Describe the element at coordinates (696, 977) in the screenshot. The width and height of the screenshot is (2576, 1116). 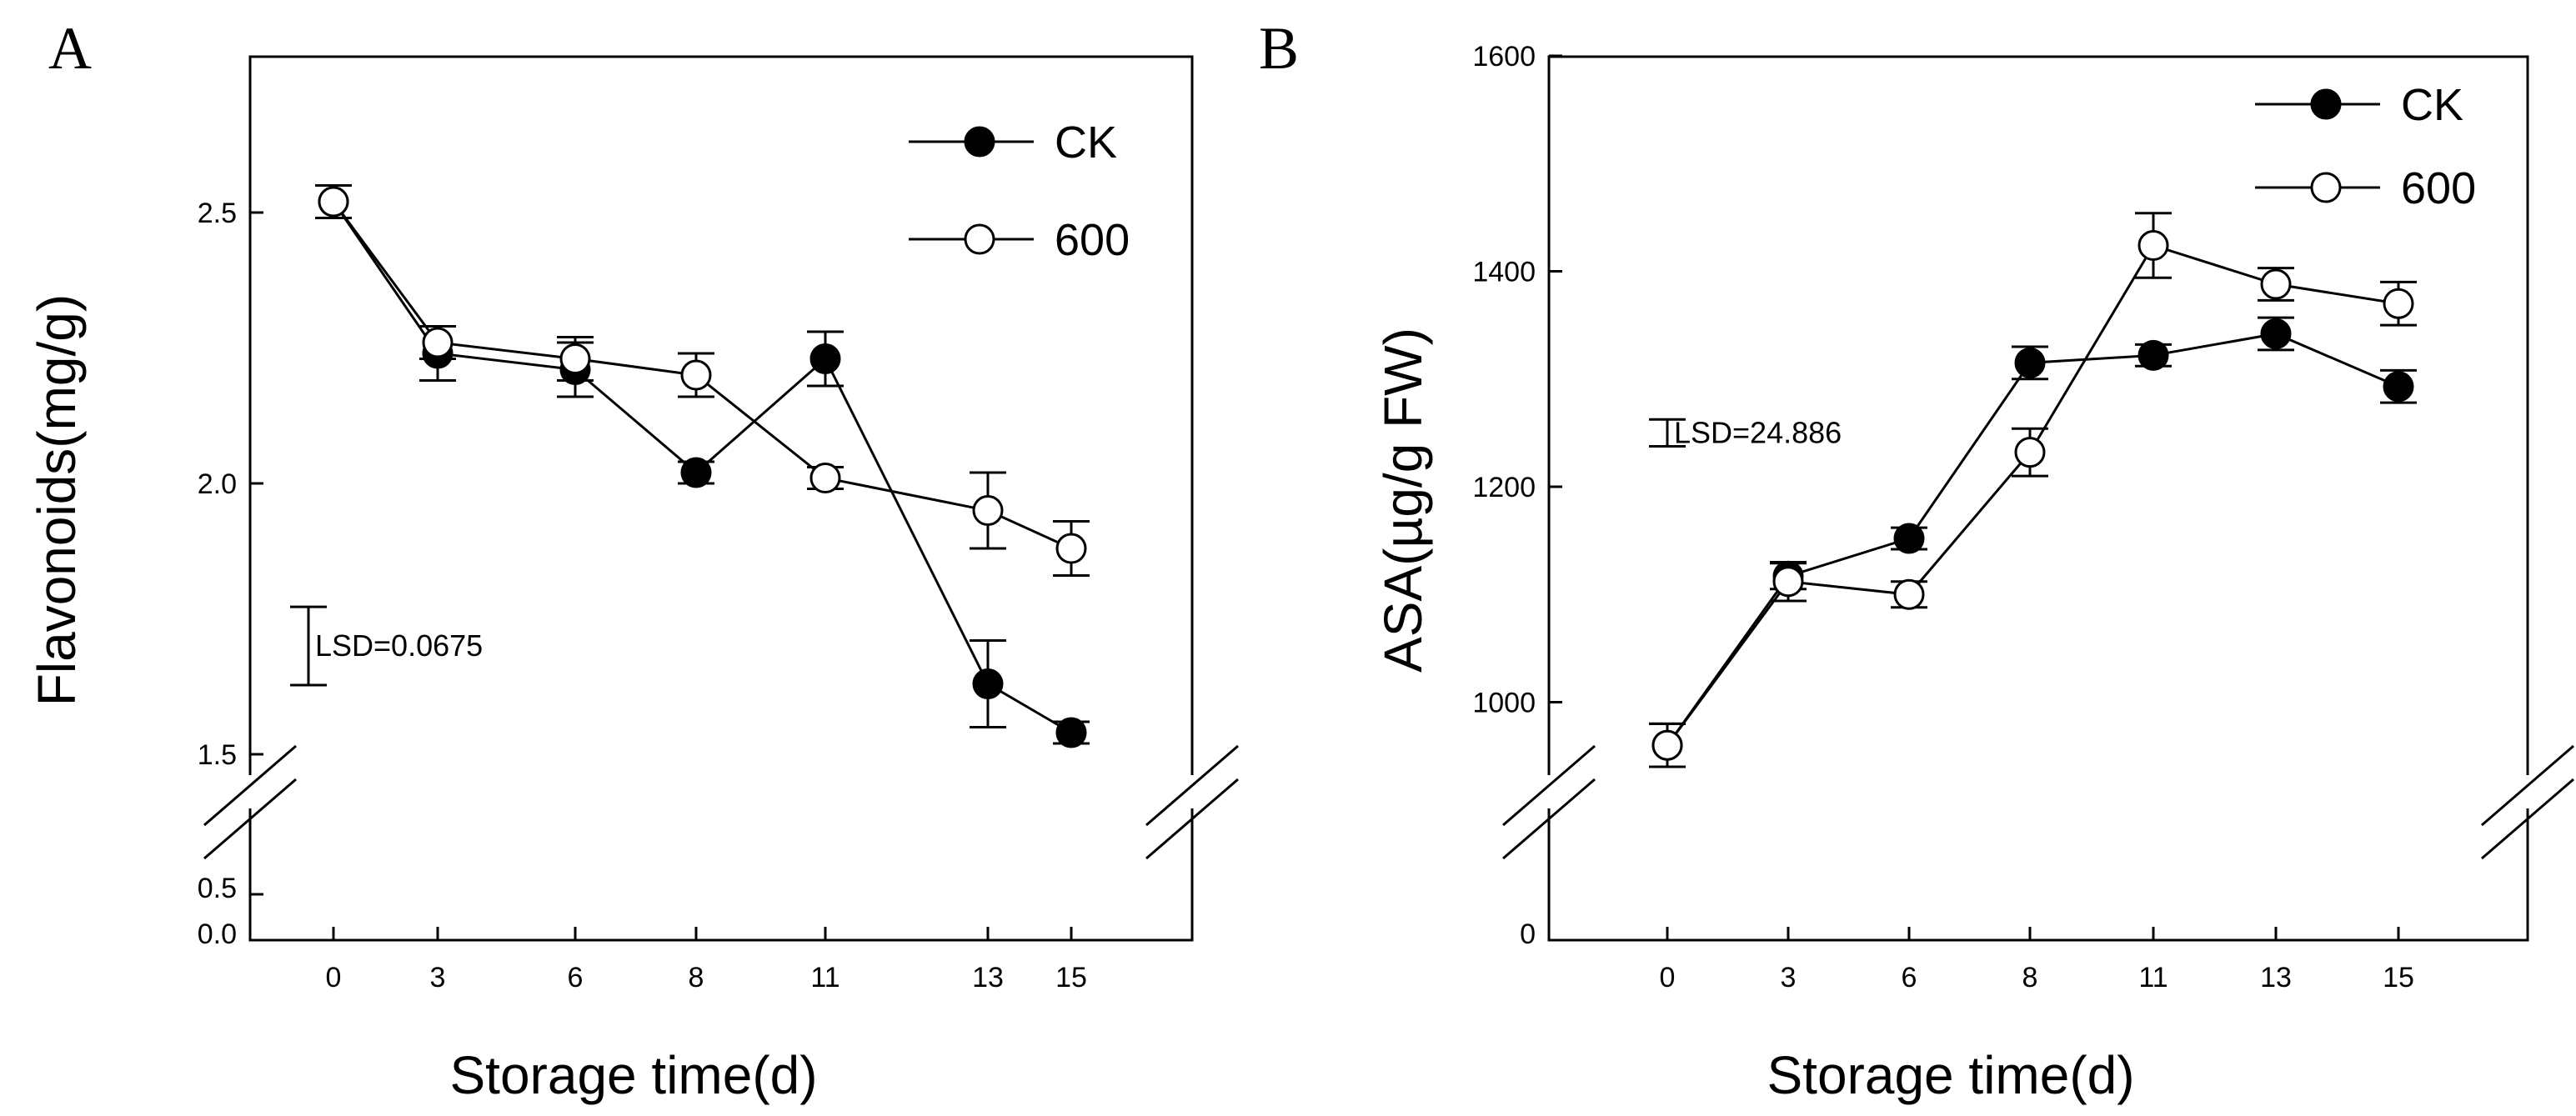
I see `panel-a-x-tick-label: 8` at that location.